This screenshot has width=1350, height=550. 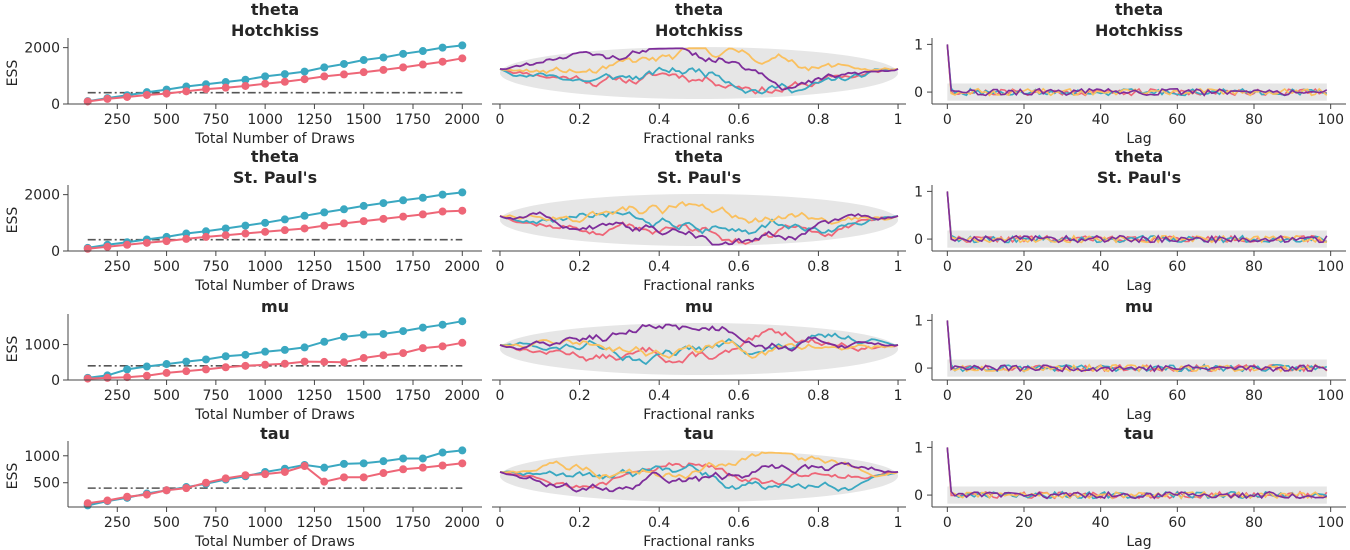 What do you see at coordinates (117, 120) in the screenshot?
I see `x-tick-label: 250` at bounding box center [117, 120].